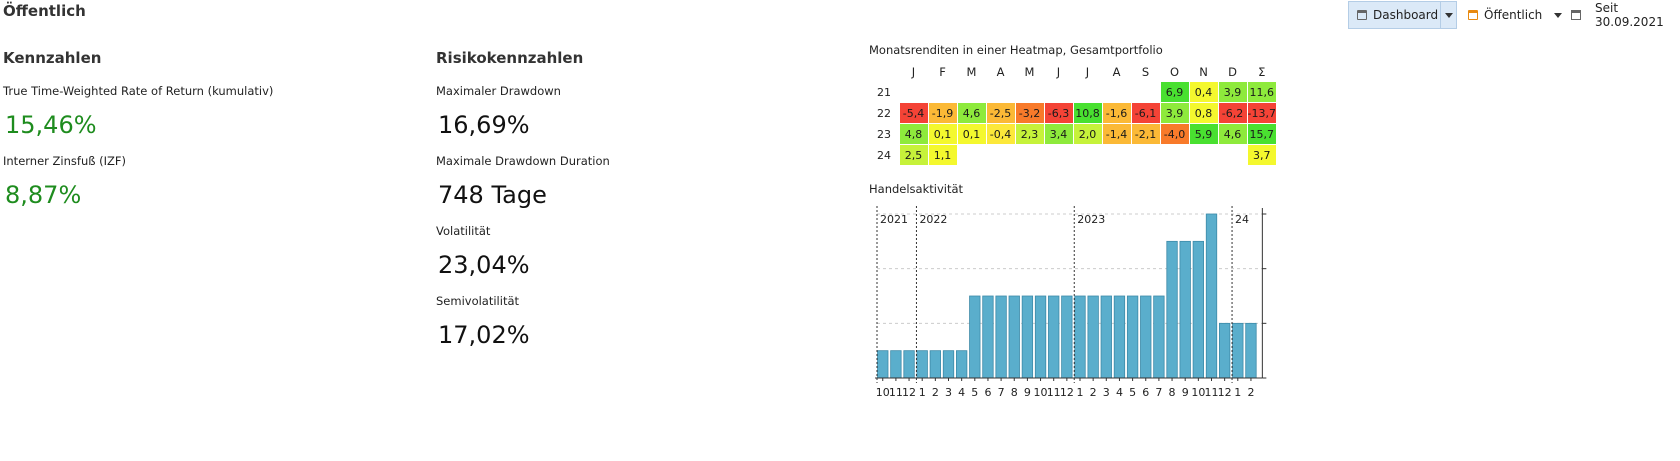 The width and height of the screenshot is (1680, 461). Describe the element at coordinates (913, 113) in the screenshot. I see `heatmap-cell: -5,4` at that location.